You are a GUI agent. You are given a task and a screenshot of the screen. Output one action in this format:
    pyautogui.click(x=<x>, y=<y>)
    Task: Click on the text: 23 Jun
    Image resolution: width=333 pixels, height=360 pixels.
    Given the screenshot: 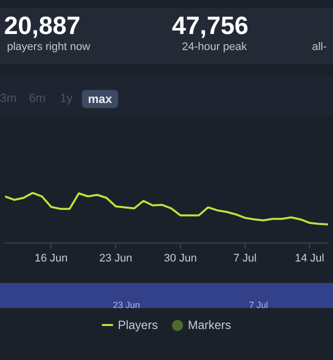 What is the action you would take?
    pyautogui.click(x=126, y=305)
    